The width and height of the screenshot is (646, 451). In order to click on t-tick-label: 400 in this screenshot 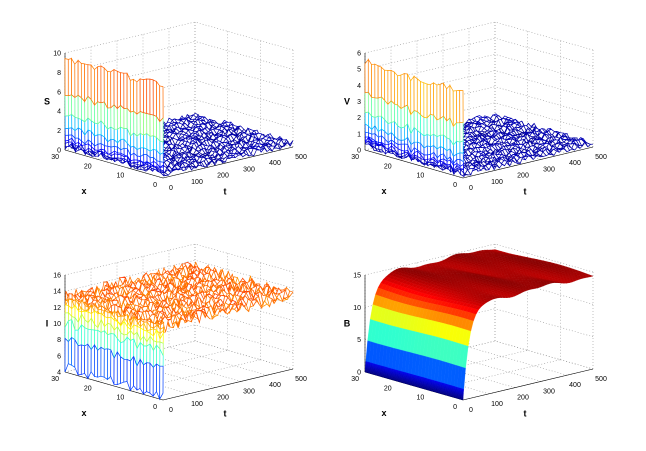, I will do `click(275, 163)`.